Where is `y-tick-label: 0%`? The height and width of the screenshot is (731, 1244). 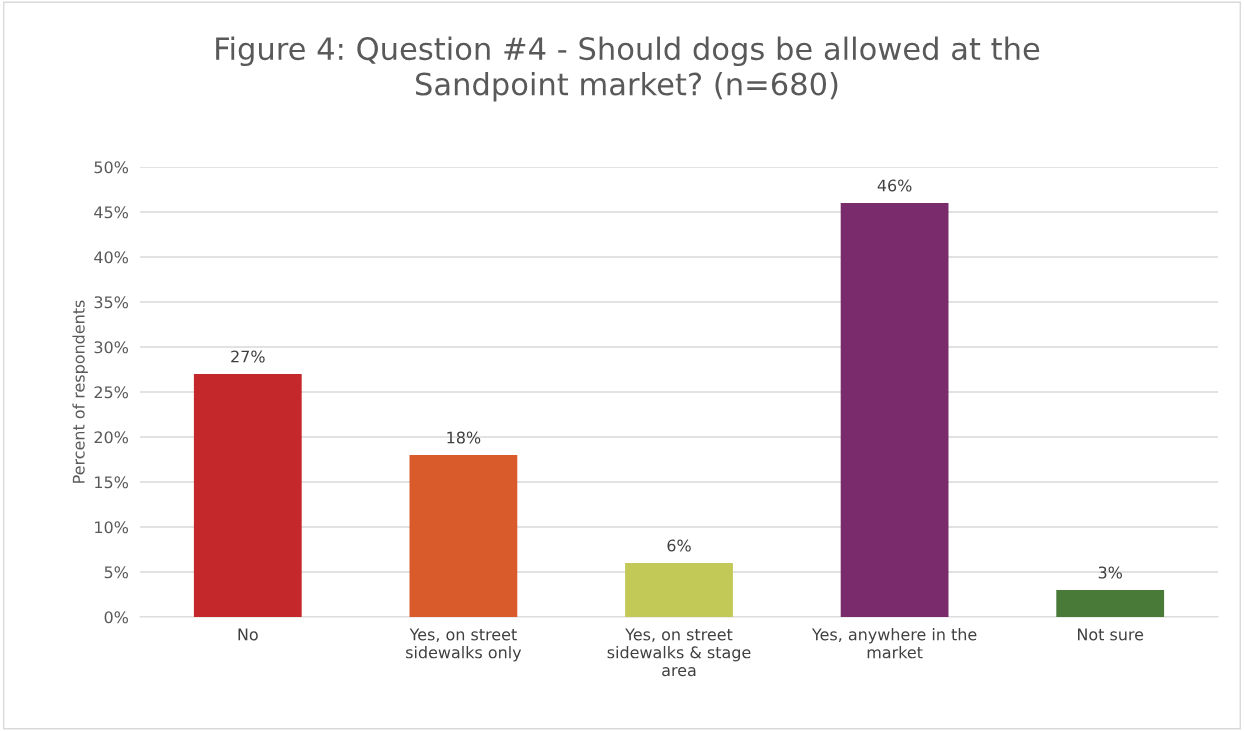 y-tick-label: 0% is located at coordinates (116, 617).